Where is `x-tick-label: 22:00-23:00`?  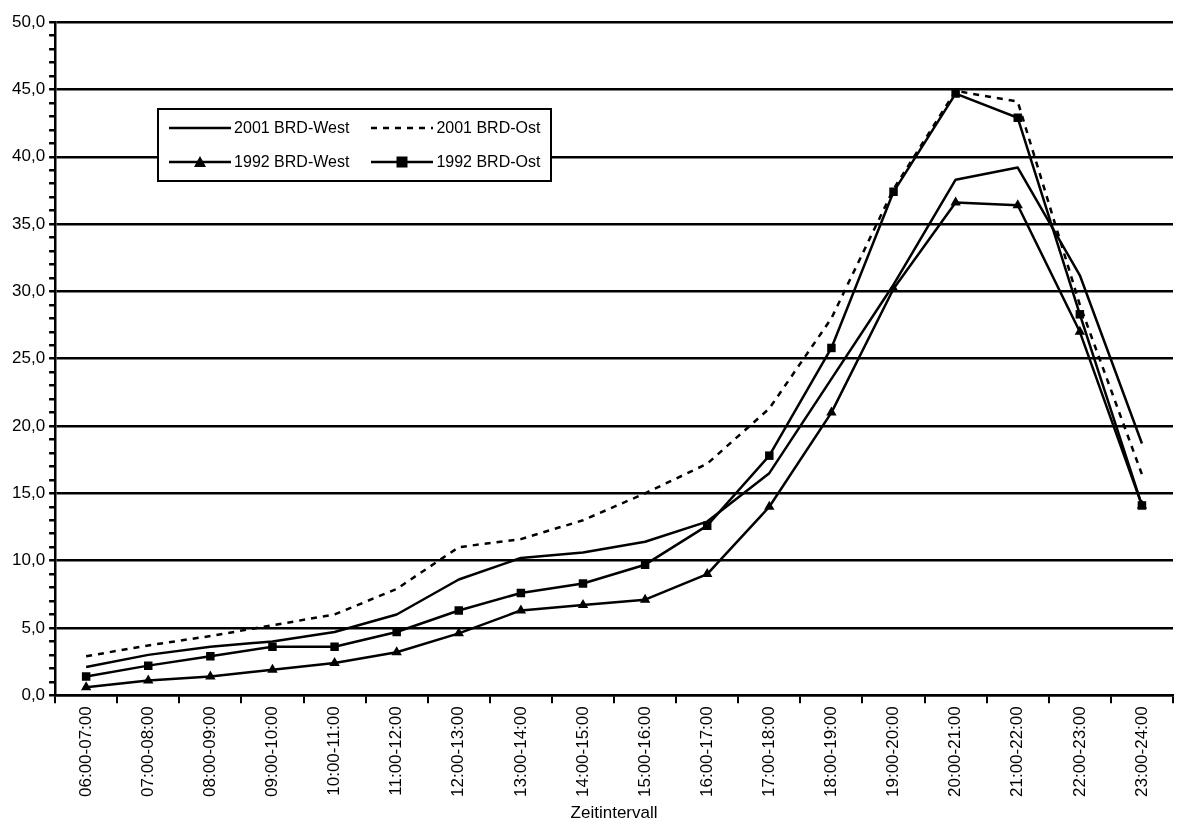 x-tick-label: 22:00-23:00 is located at coordinates (1079, 752).